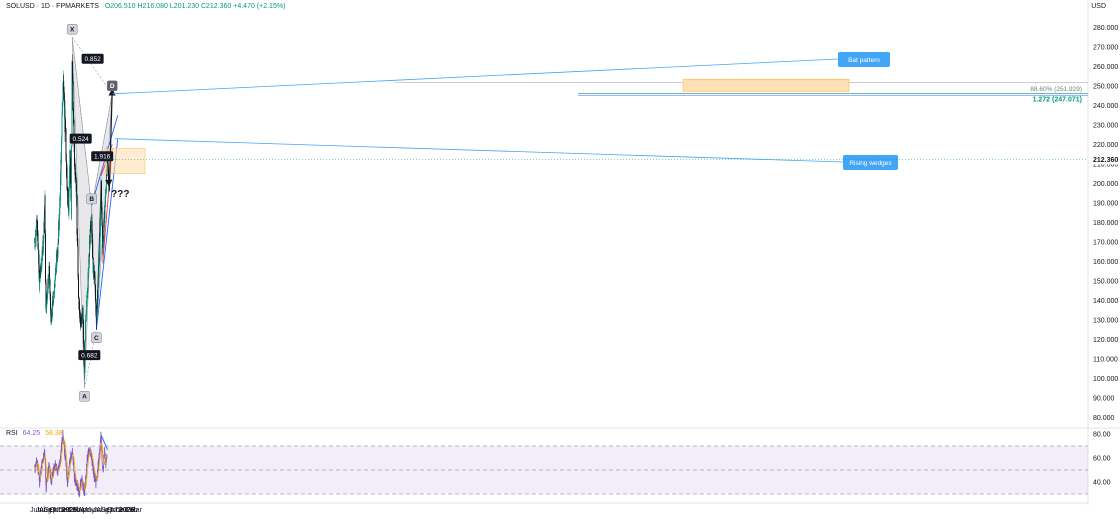 This screenshot has width=1120, height=519. I want to click on wedge-inner-line, so click(99, 254).